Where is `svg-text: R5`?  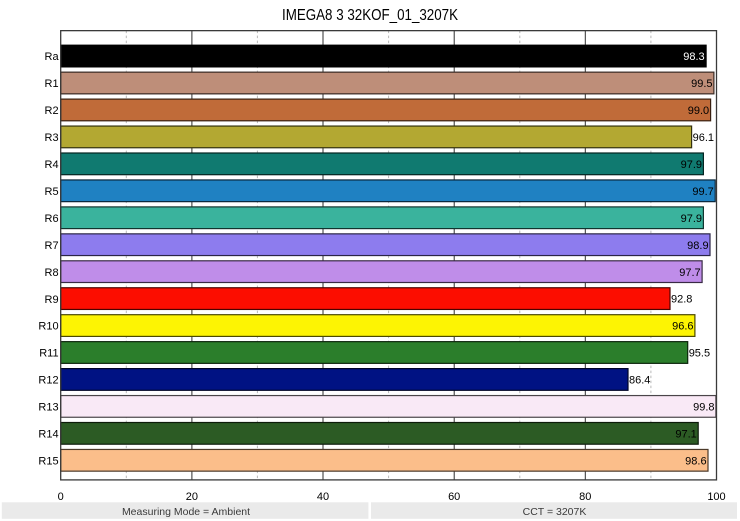 svg-text: R5 is located at coordinates (52, 192).